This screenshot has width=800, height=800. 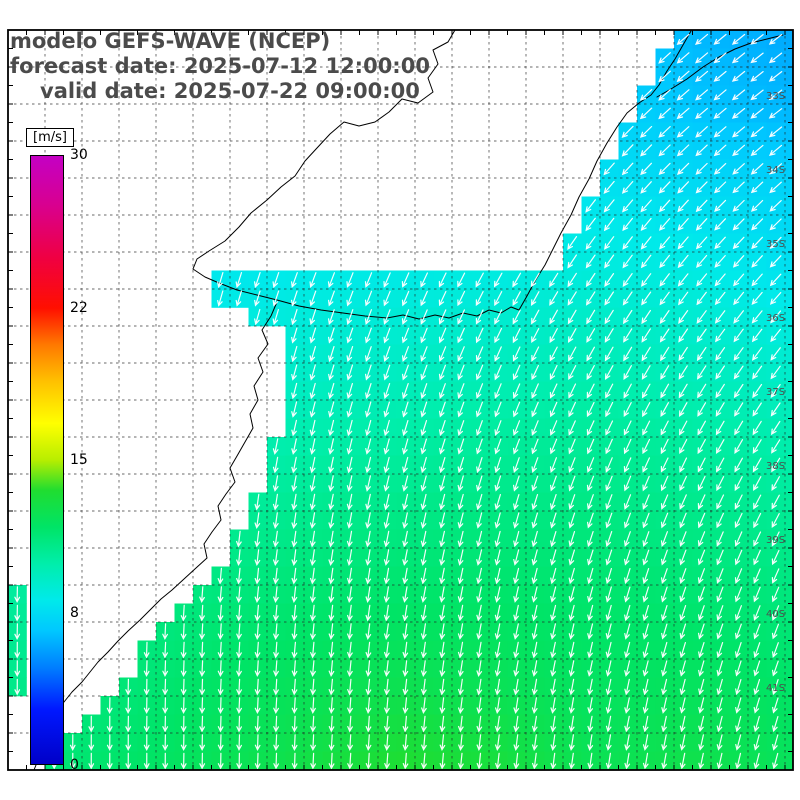 I want to click on latitude-label: 34S, so click(x=776, y=170).